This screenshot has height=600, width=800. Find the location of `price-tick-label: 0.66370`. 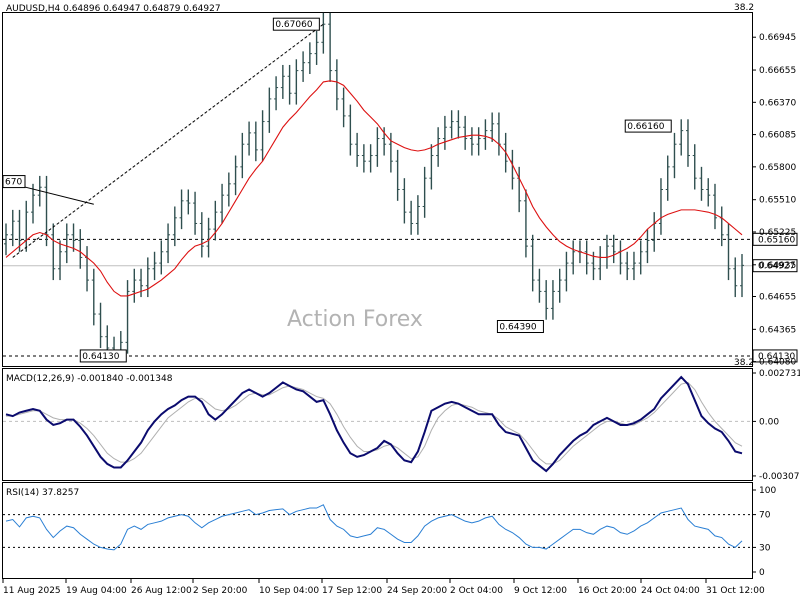

price-tick-label: 0.66370 is located at coordinates (777, 103).